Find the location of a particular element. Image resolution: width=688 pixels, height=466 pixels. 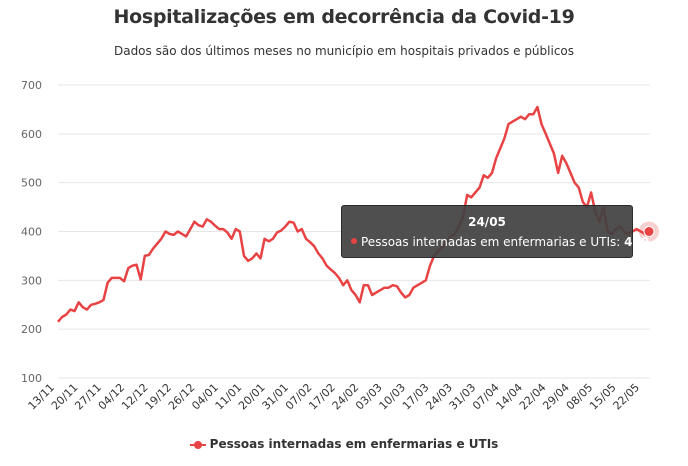

y-tick-label: 400 is located at coordinates (31, 232).